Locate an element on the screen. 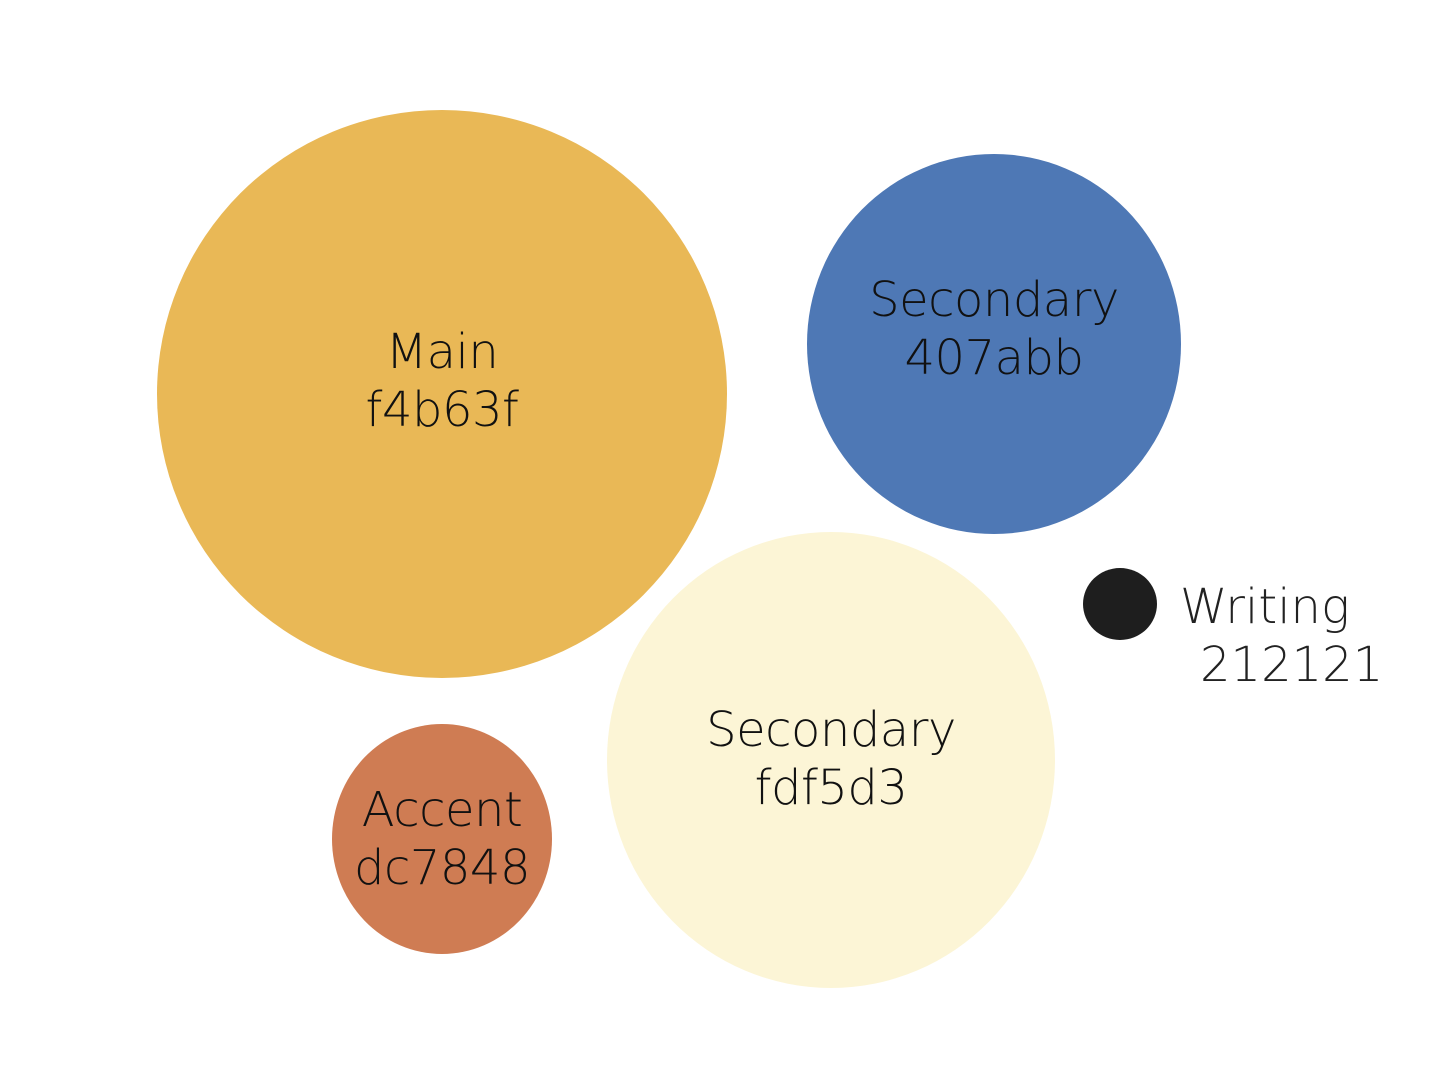 This screenshot has width=1454, height=1082. main-color-code: f4b63f is located at coordinates (442, 410).